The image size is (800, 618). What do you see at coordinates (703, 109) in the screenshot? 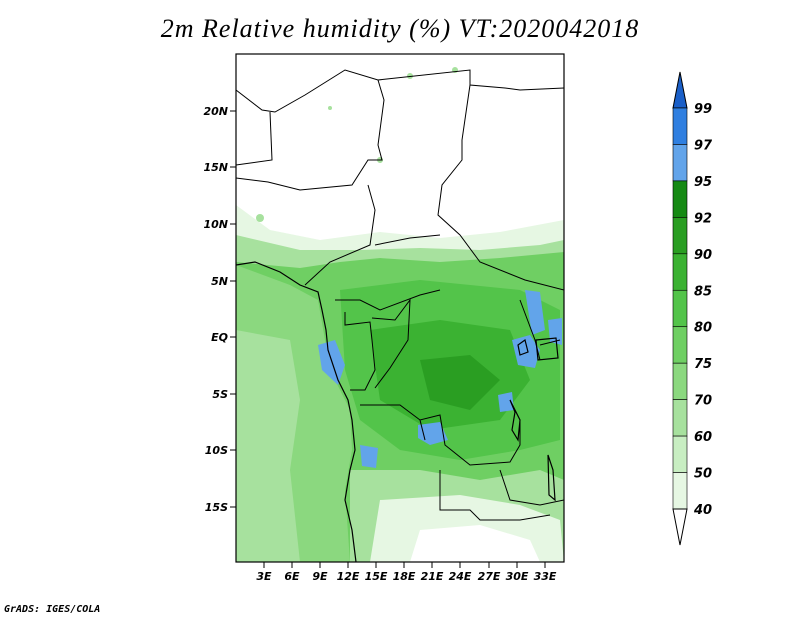
I see `colorbar-label: 99` at bounding box center [703, 109].